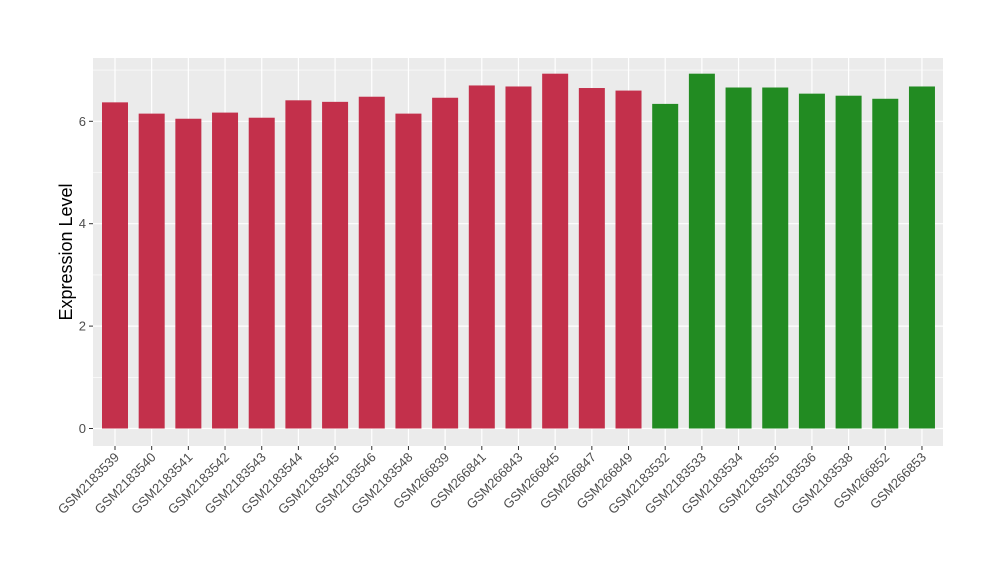  What do you see at coordinates (371, 262) in the screenshot?
I see `bar-GSM2183546` at bounding box center [371, 262].